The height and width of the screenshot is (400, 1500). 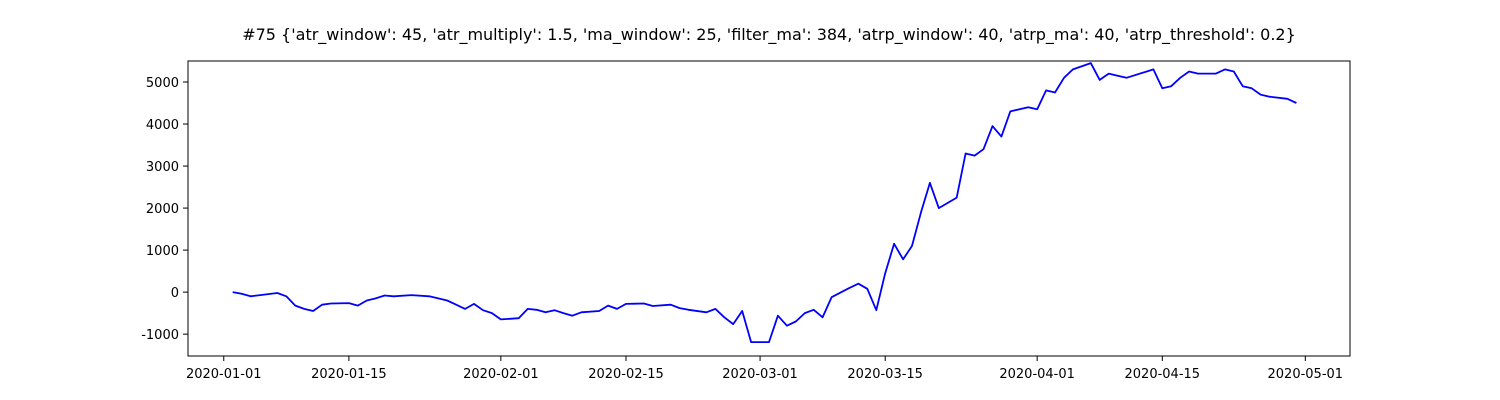 I want to click on y-tick-label: 1000, so click(x=162, y=251).